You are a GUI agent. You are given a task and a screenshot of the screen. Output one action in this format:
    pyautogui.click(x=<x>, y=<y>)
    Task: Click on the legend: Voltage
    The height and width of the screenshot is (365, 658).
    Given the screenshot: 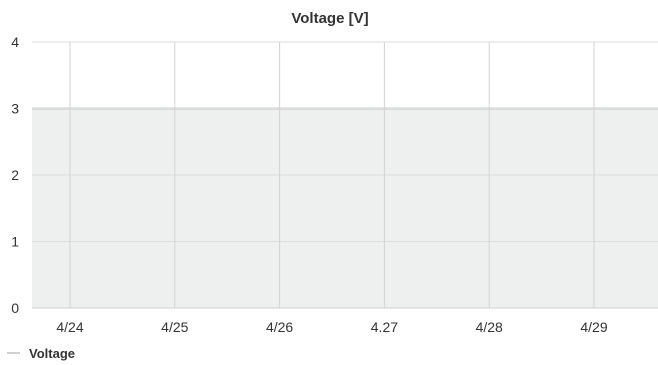 What is the action you would take?
    pyautogui.click(x=41, y=353)
    